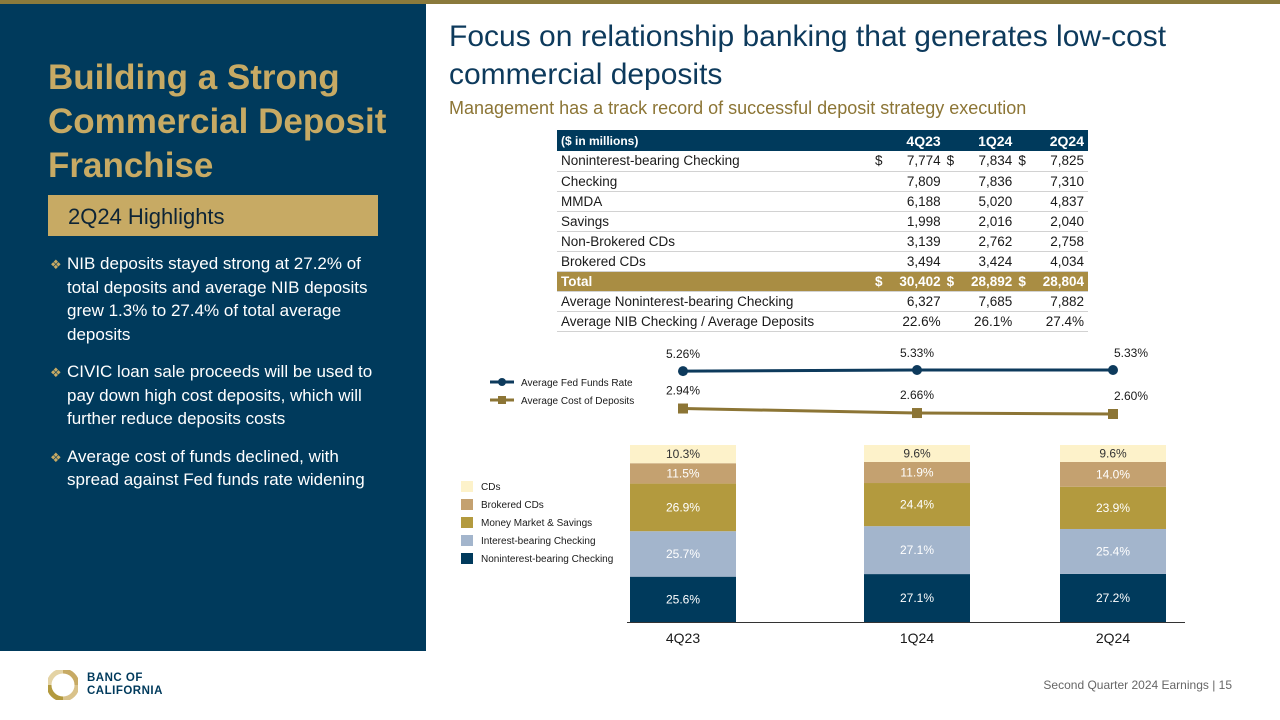 This screenshot has width=1280, height=720. What do you see at coordinates (988, 161) in the screenshot?
I see `cell-value: 7,834` at bounding box center [988, 161].